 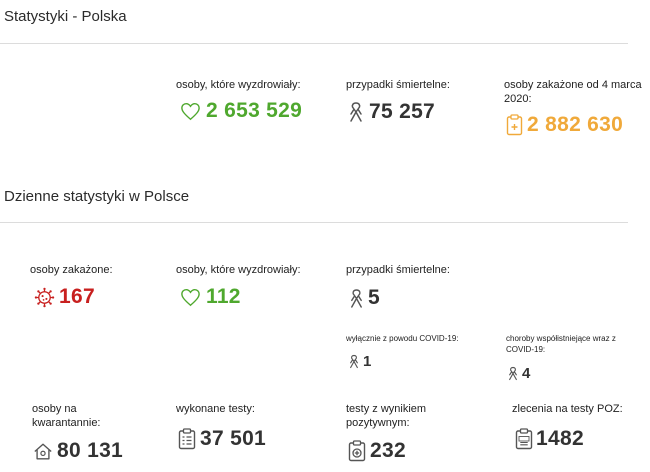 I want to click on daily-deaths-comorbid-label: choroby współistniejące wraz z COVID-19:, so click(x=561, y=344).